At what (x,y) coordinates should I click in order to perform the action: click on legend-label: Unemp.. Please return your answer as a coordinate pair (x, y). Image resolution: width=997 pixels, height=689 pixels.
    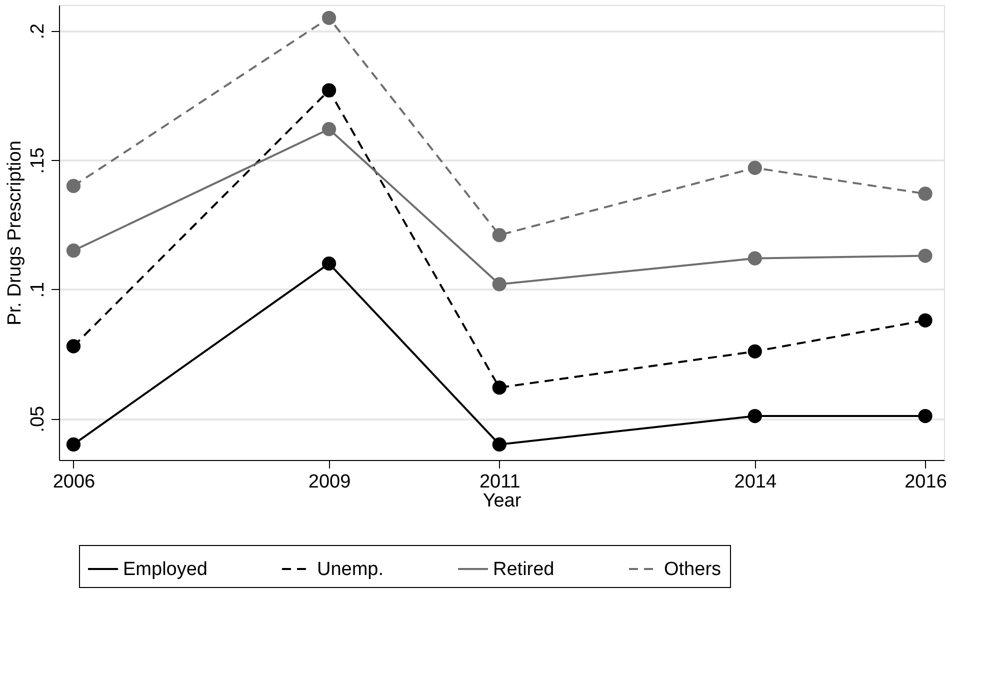
    Looking at the image, I should click on (350, 569).